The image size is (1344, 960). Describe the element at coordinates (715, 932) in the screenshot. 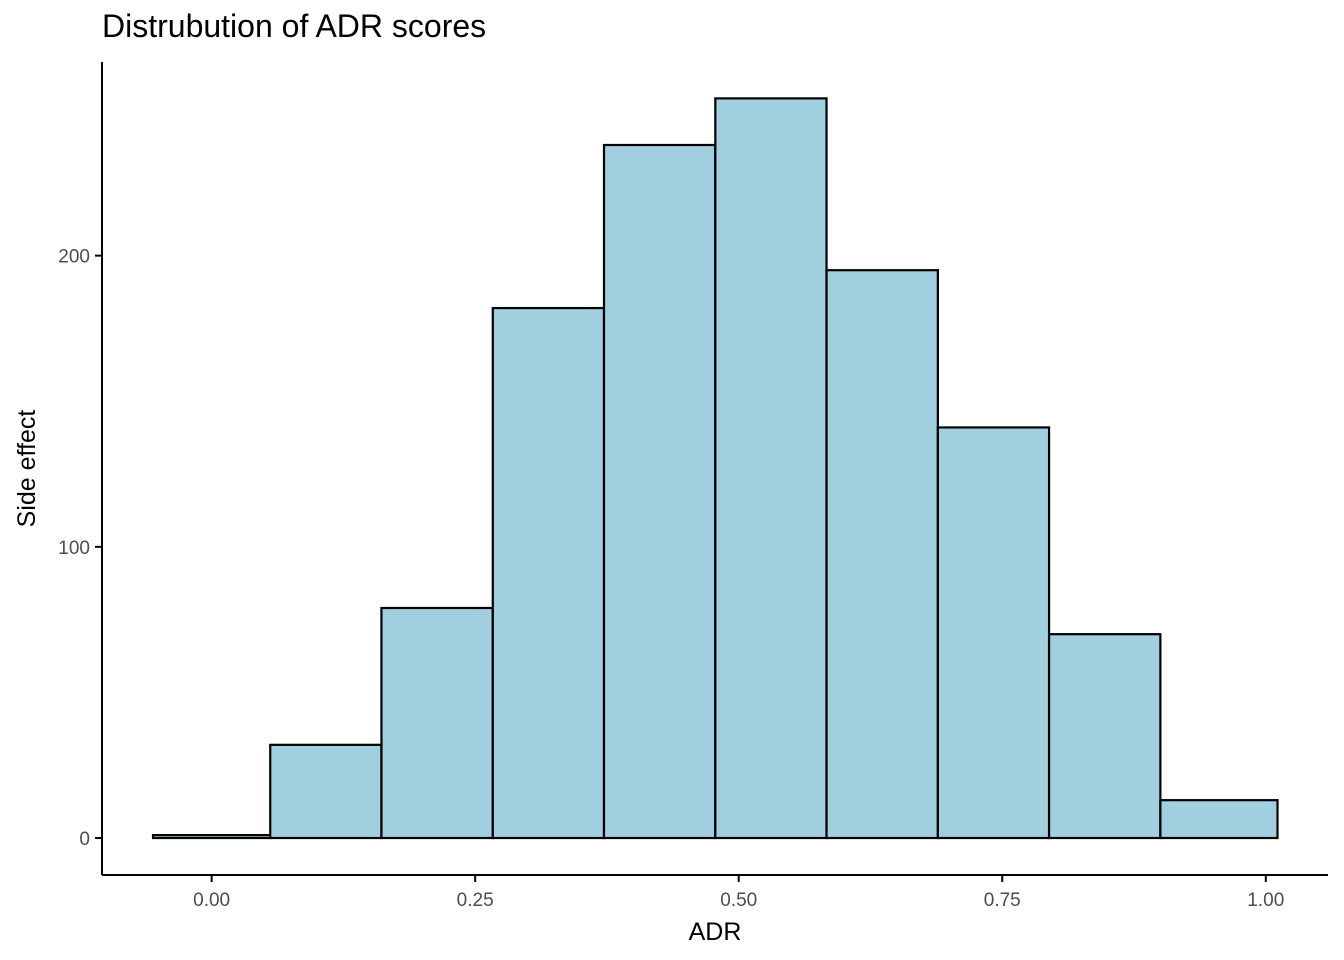

I see `x-axis-title: ADR` at that location.